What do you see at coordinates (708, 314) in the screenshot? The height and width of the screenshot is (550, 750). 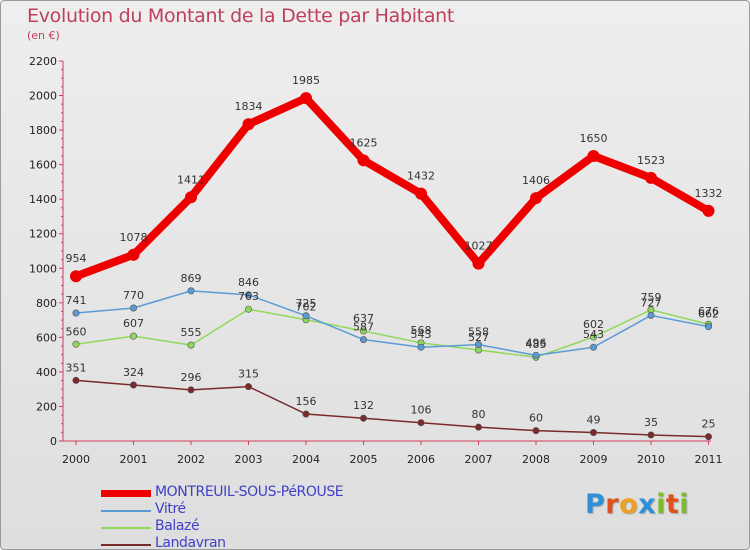 I see `data-label-vitre: 662` at bounding box center [708, 314].